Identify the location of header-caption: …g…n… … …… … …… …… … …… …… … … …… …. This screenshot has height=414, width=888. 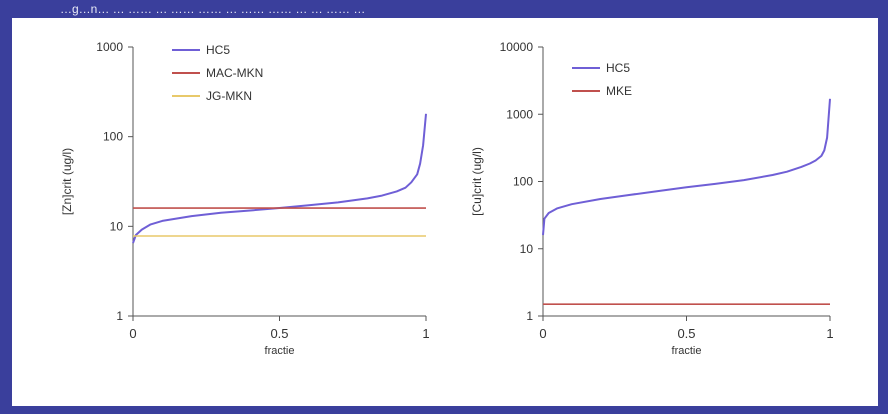
(213, 9).